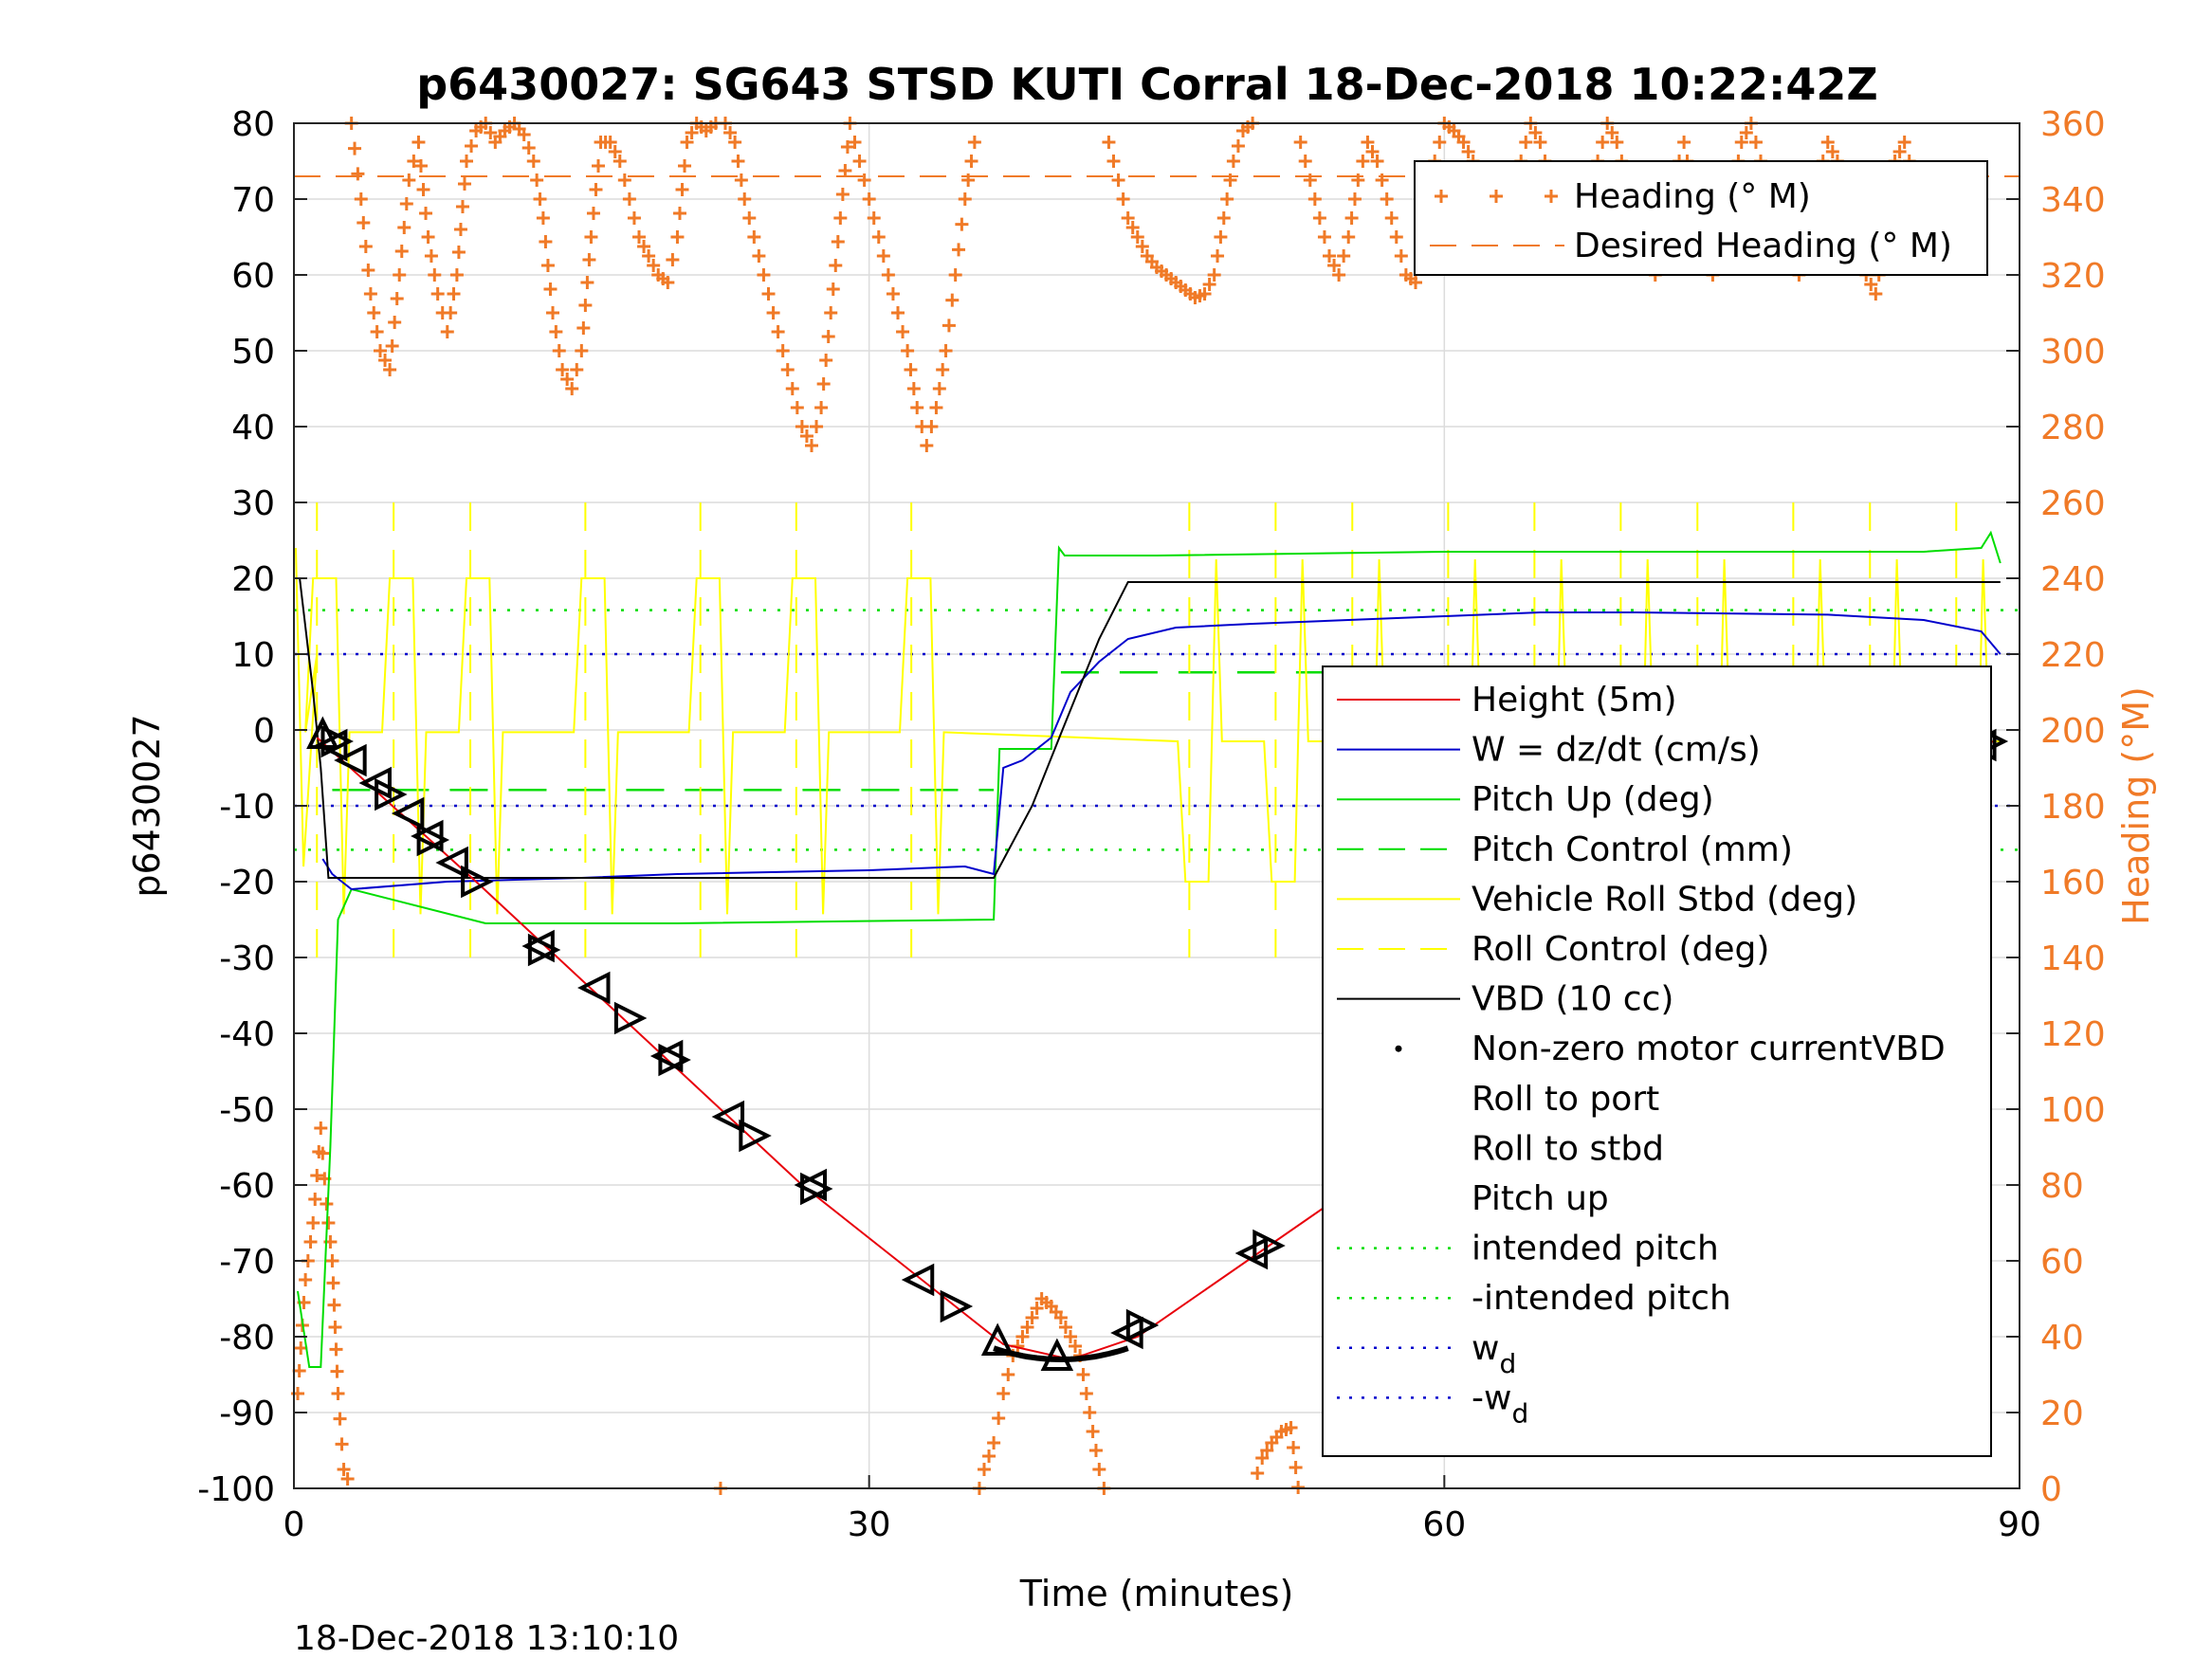  Describe the element at coordinates (253, 503) in the screenshot. I see `y-tick-label: 30` at that location.